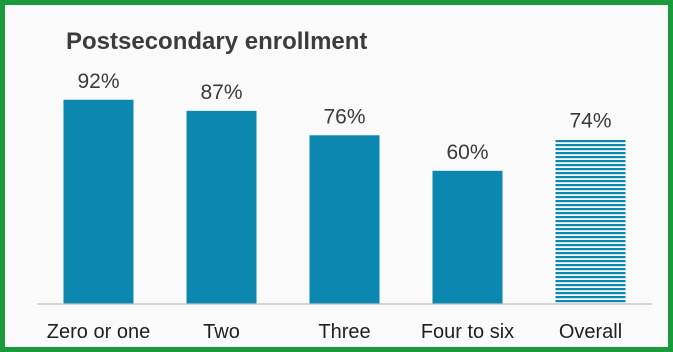  I want to click on bar-two, so click(221, 207).